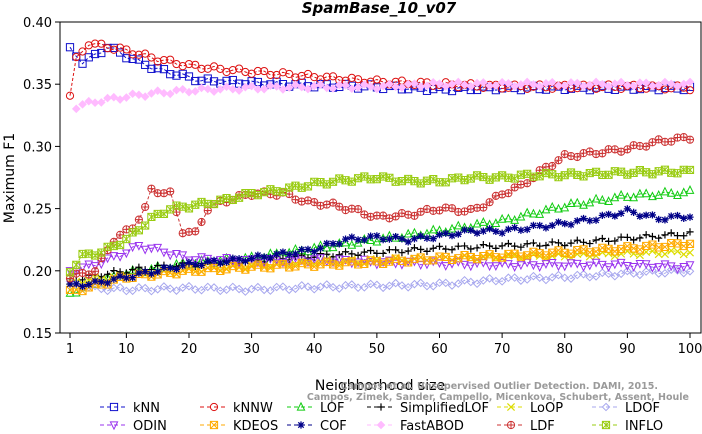 The height and width of the screenshot is (434, 702). Describe the element at coordinates (253, 408) in the screenshot. I see `legend-label: kNNW` at that location.